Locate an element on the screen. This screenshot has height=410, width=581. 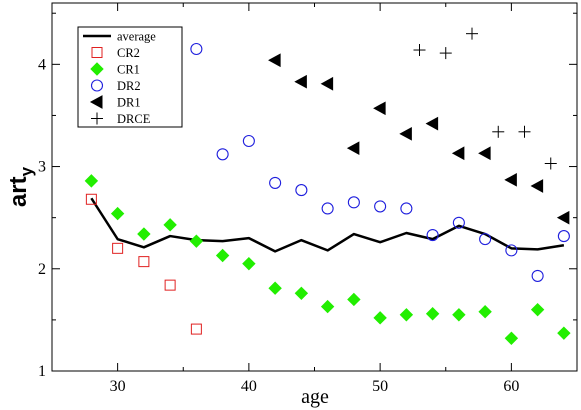
legend-box is located at coordinates (130, 77).